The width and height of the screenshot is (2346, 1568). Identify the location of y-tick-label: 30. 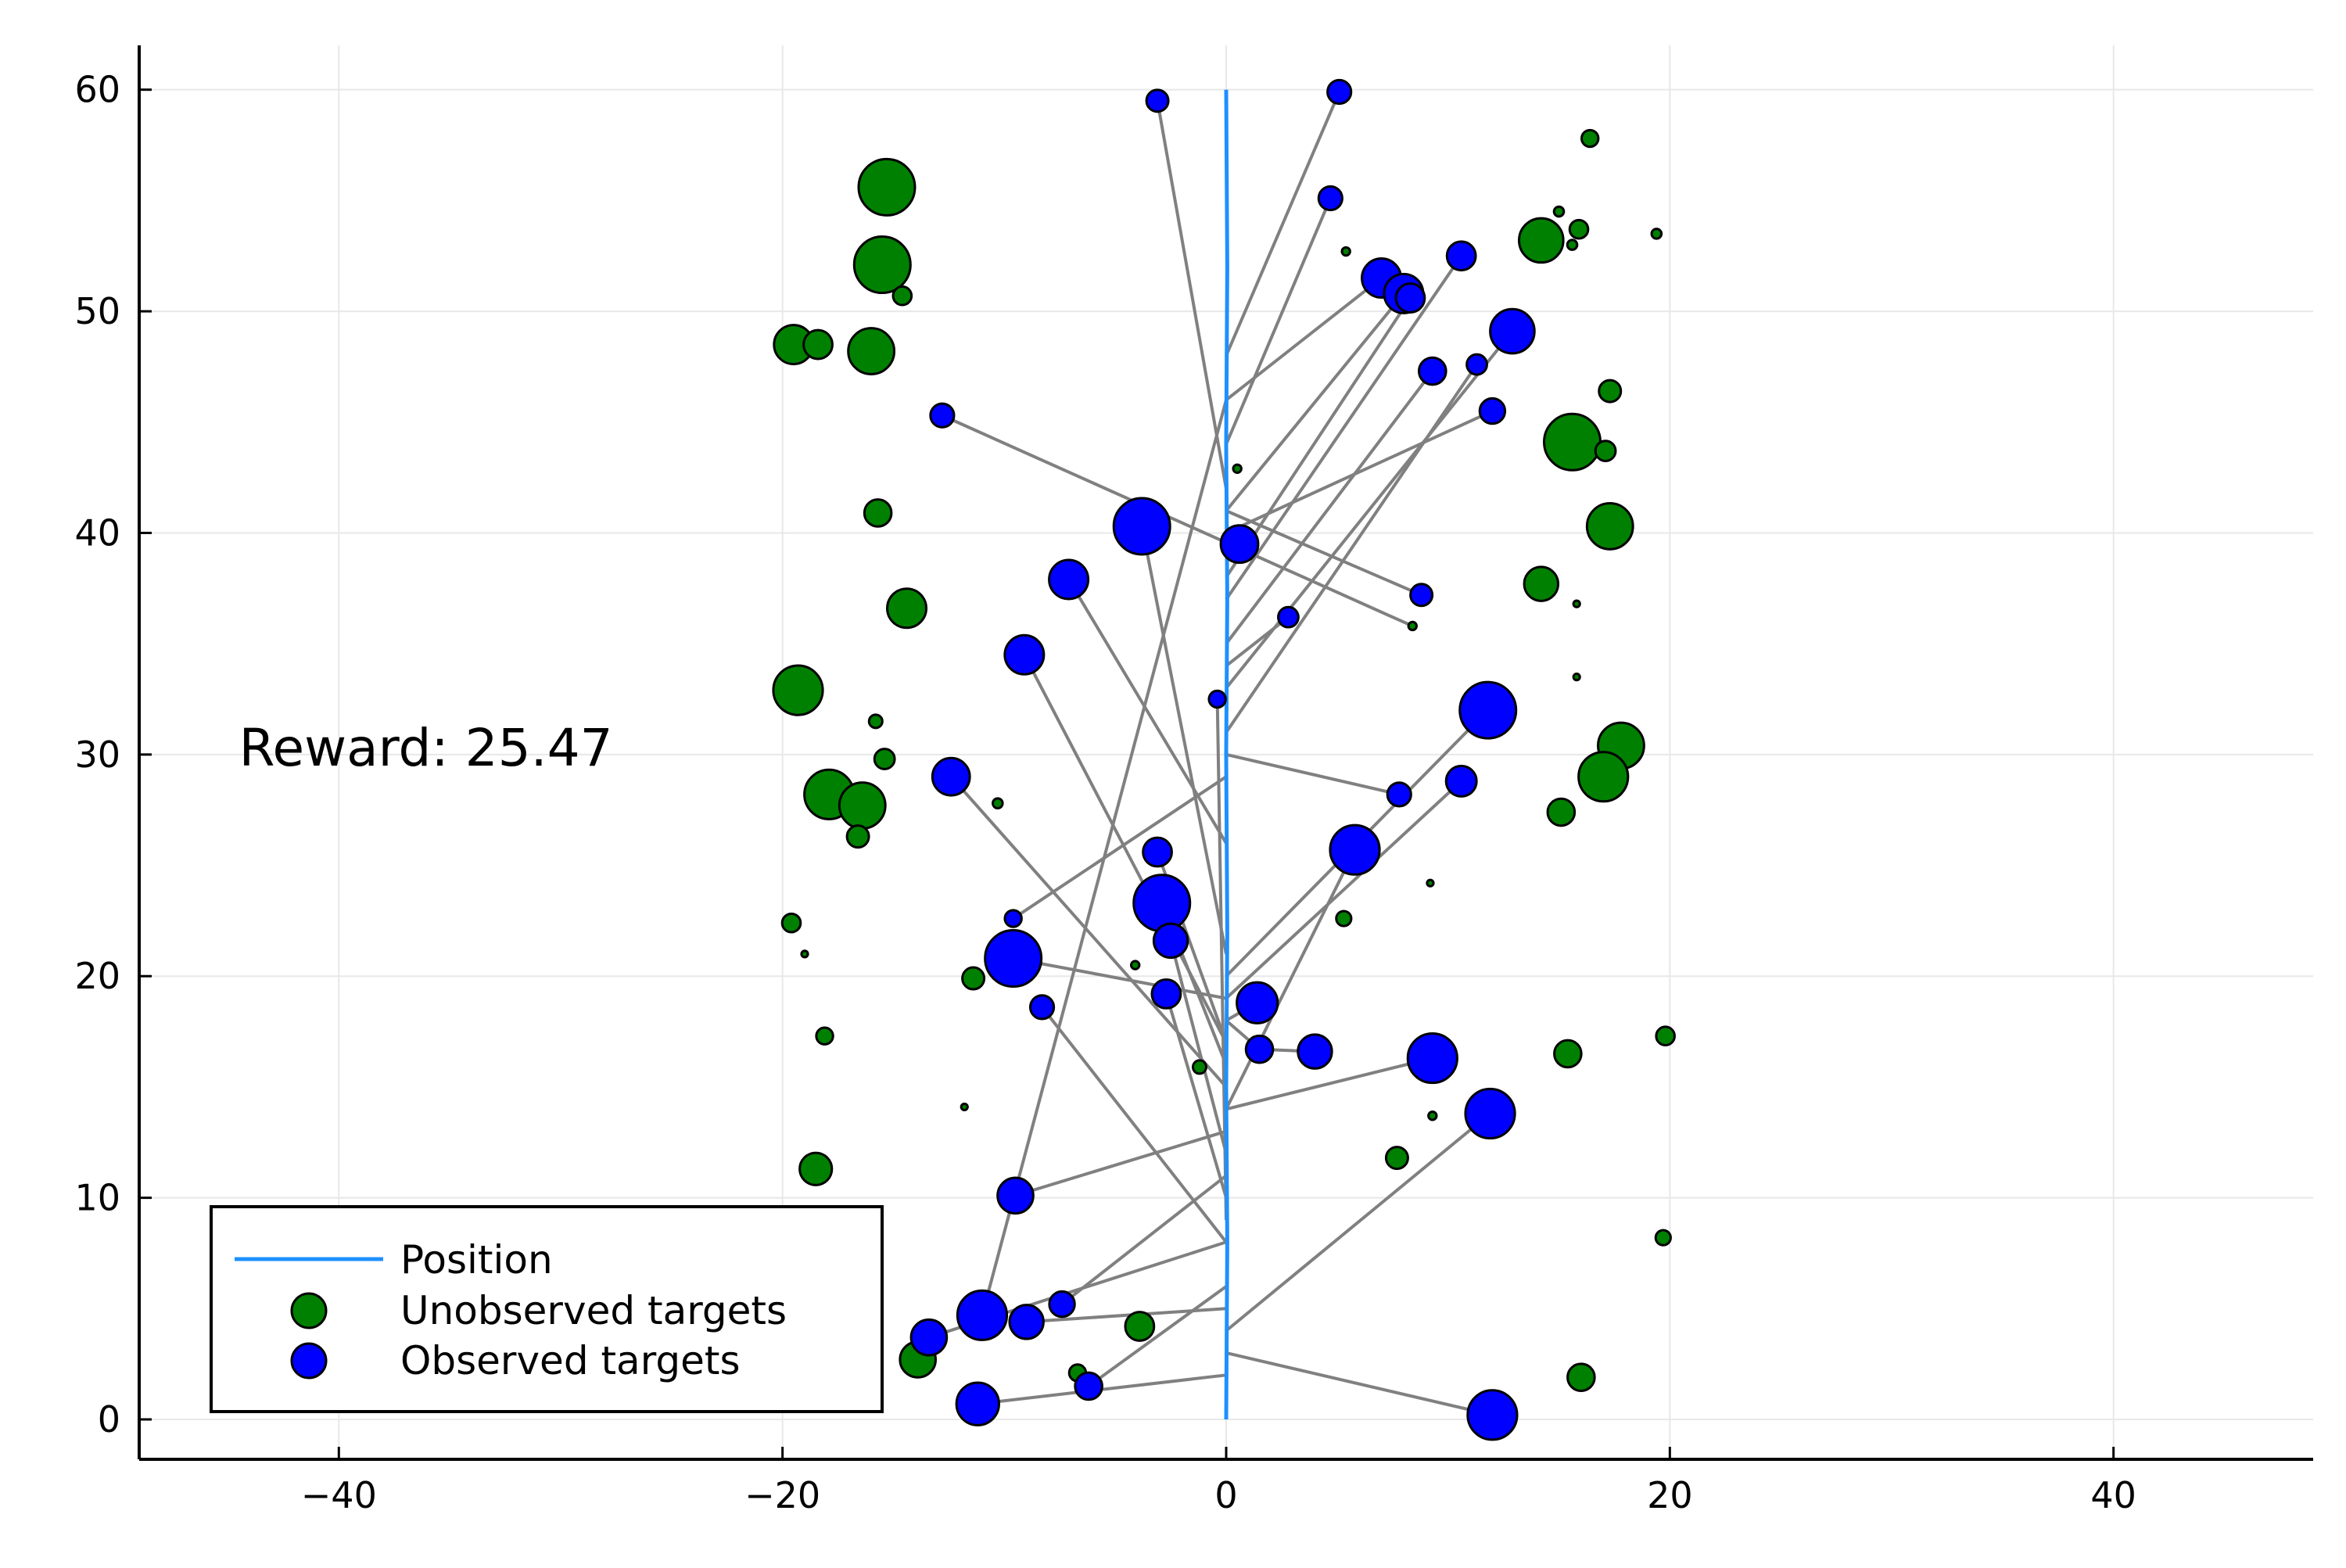
(97, 755).